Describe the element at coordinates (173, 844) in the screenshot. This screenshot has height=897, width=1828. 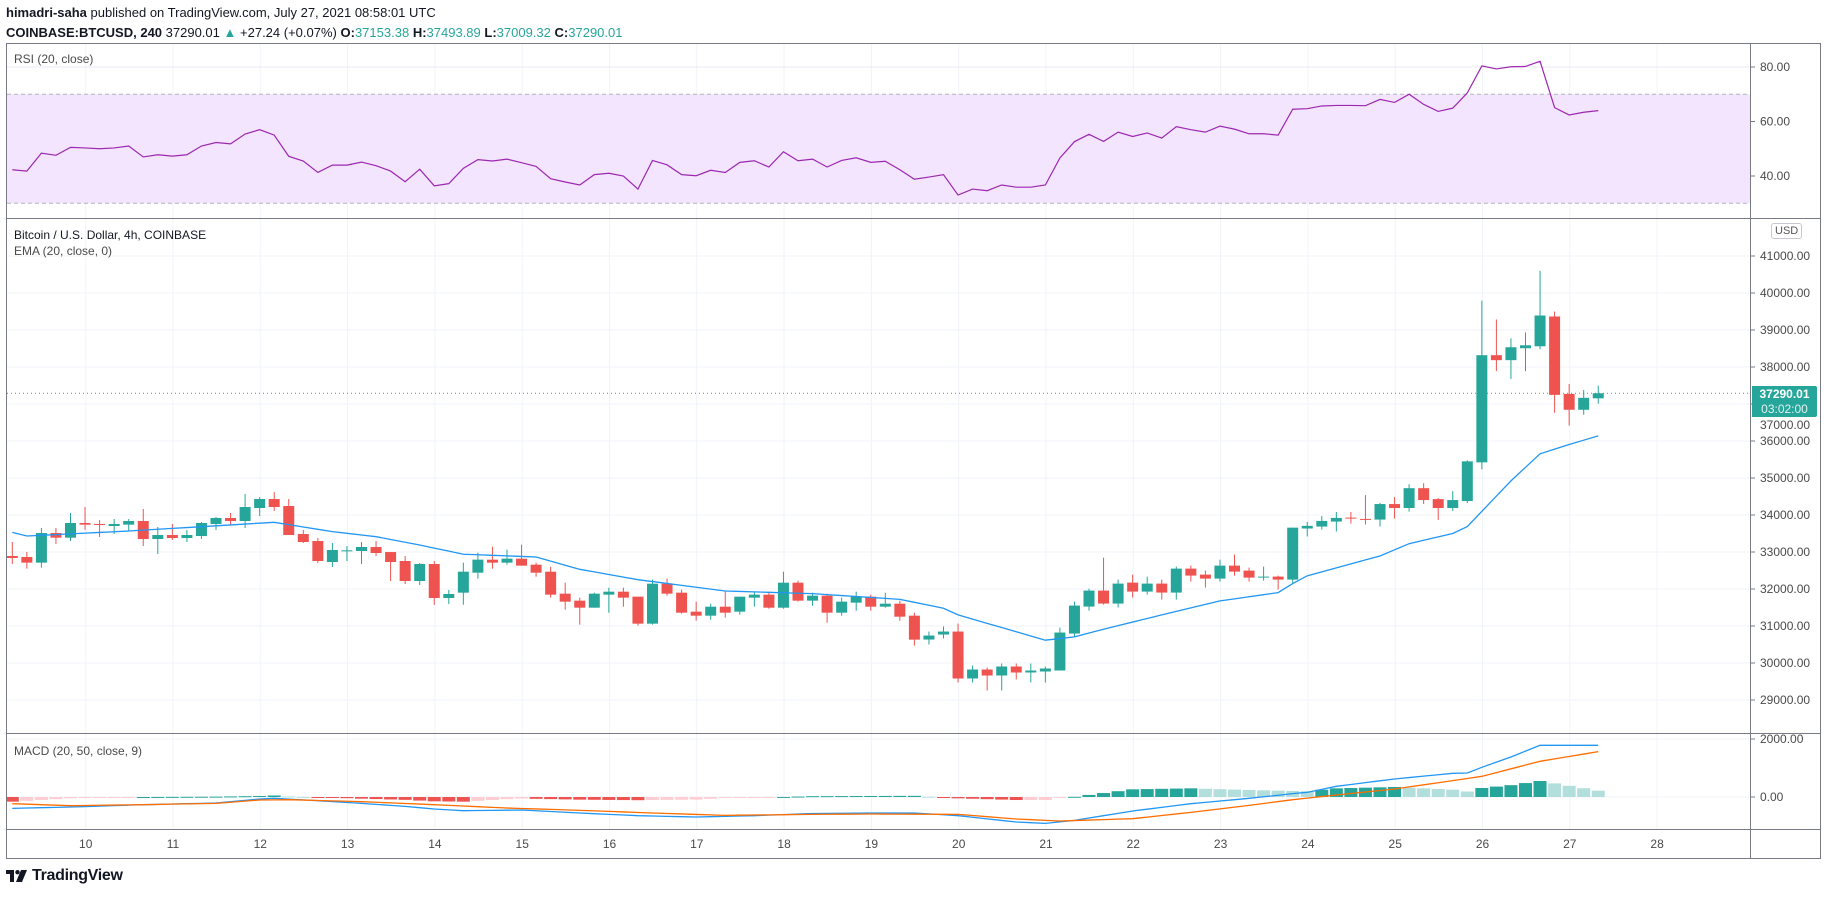
I see `time-axis-label: 11` at that location.